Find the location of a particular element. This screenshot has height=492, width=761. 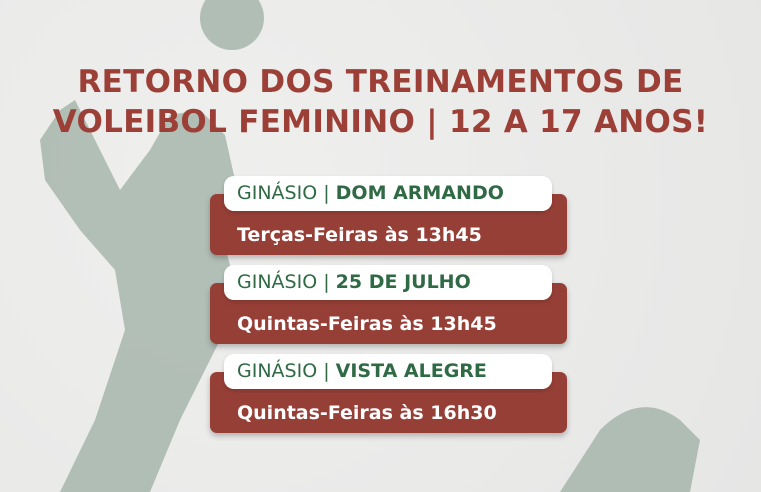

player-silhouette-right is located at coordinates (630, 449).